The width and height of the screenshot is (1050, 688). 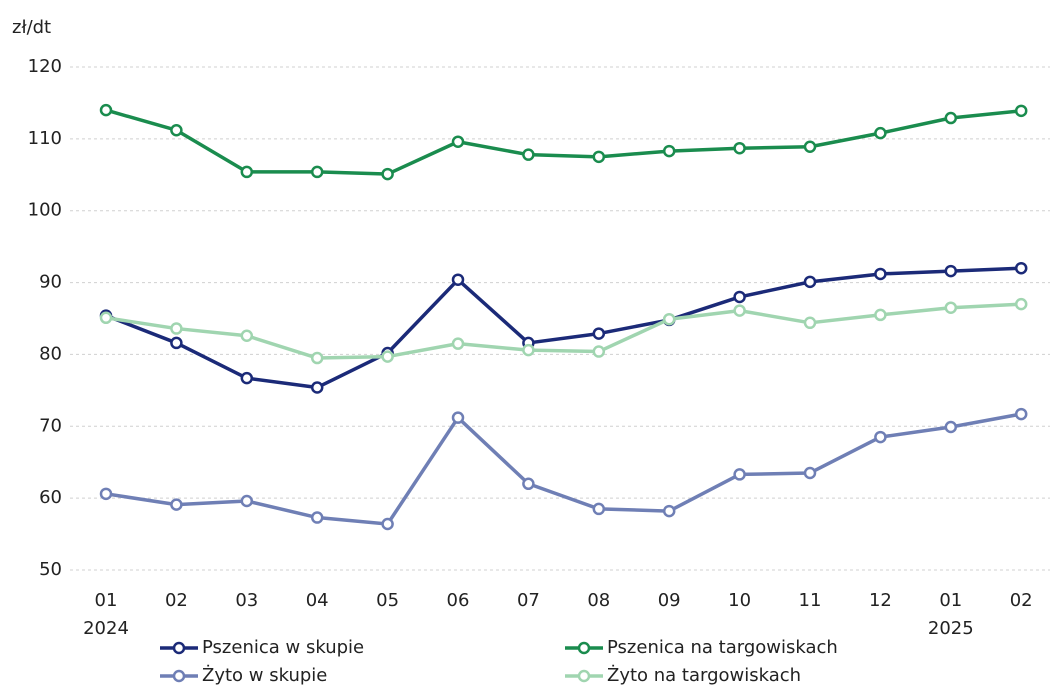 What do you see at coordinates (880, 600) in the screenshot?
I see `x-tick-label: 12` at bounding box center [880, 600].